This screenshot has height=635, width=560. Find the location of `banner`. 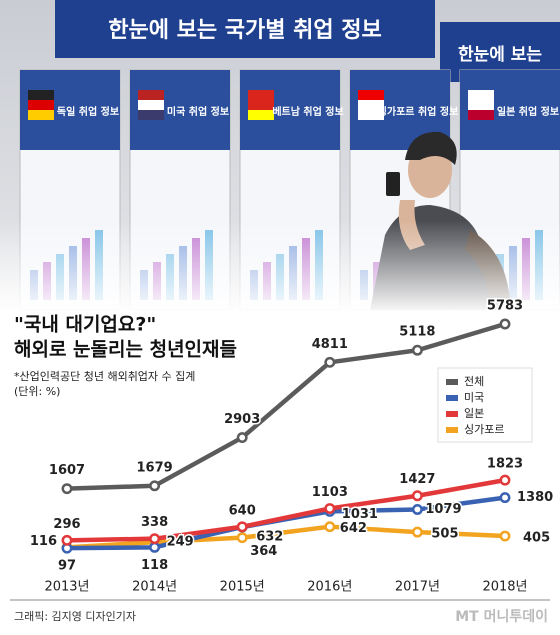

banner is located at coordinates (245, 29).